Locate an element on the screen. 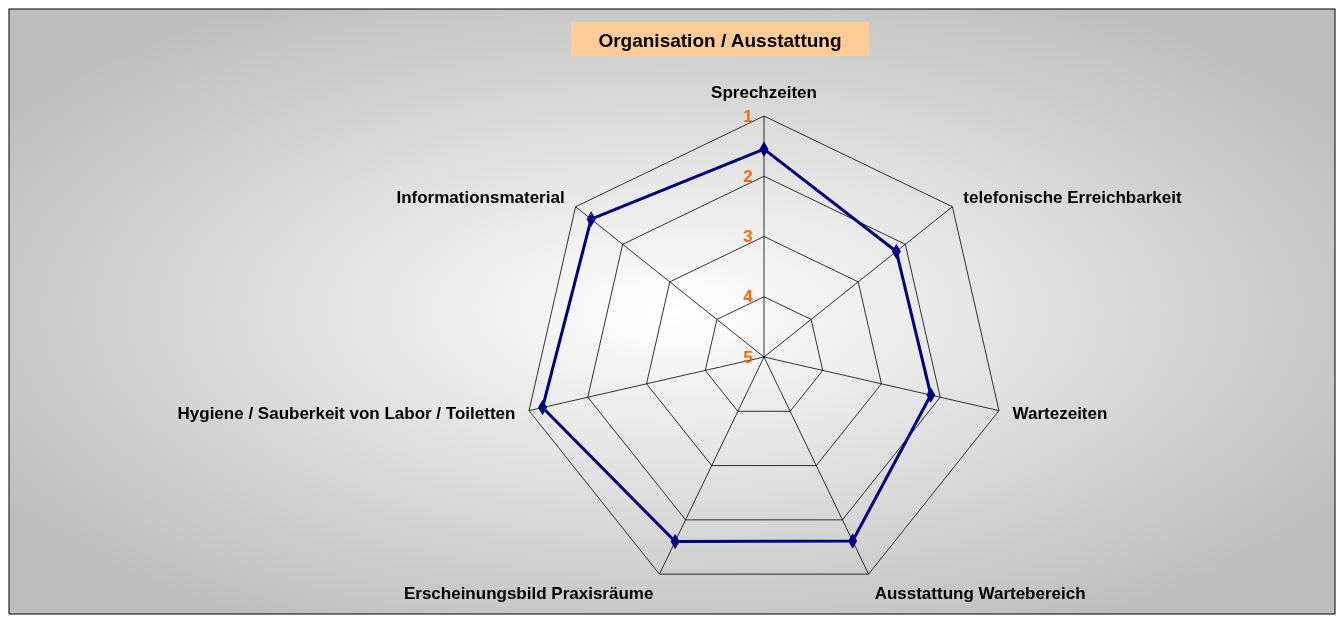 The height and width of the screenshot is (623, 1344). y-tick-label: 4 is located at coordinates (748, 297).